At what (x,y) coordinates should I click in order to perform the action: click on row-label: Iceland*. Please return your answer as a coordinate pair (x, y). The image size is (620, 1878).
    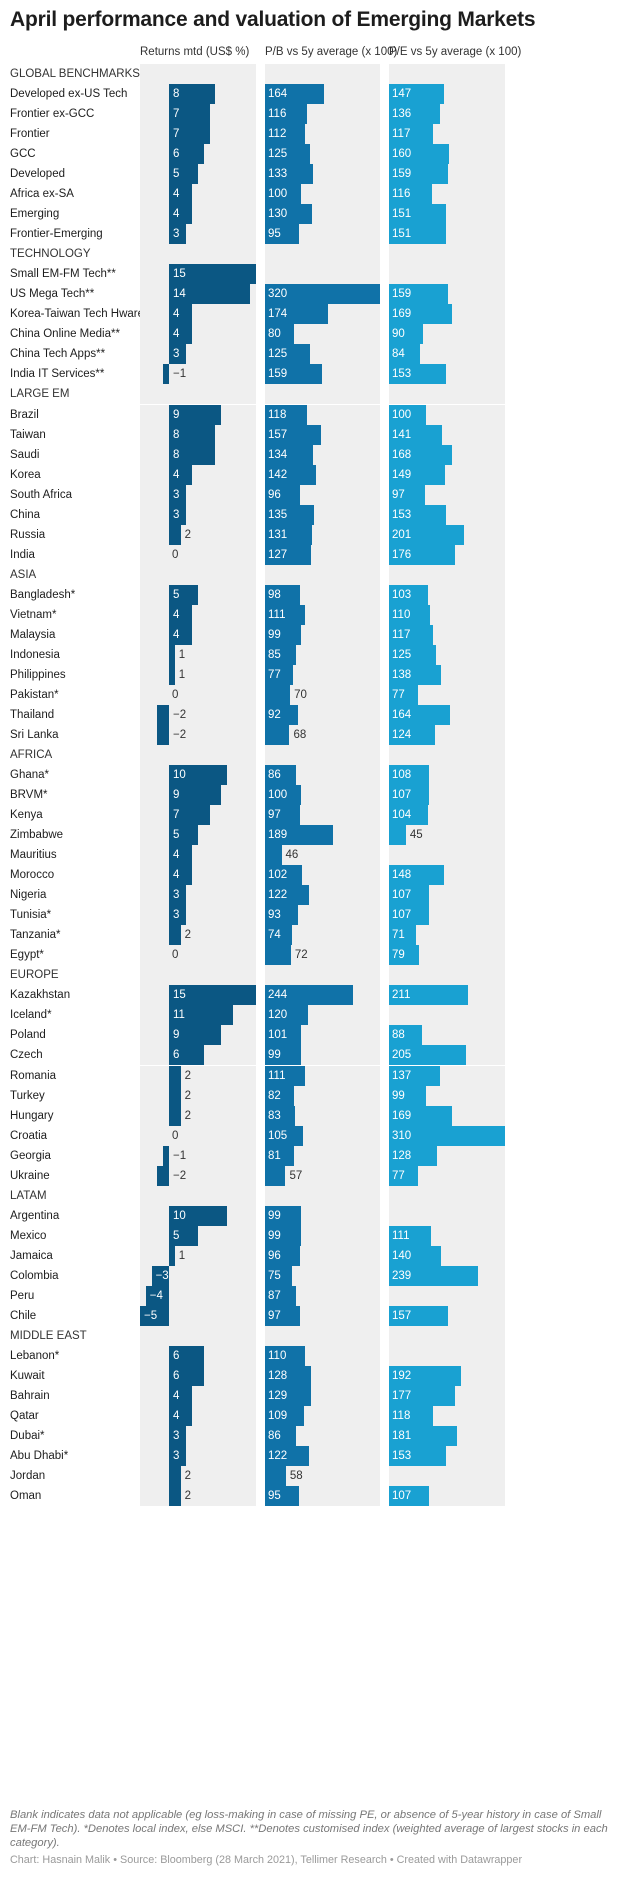
    Looking at the image, I should click on (31, 1015).